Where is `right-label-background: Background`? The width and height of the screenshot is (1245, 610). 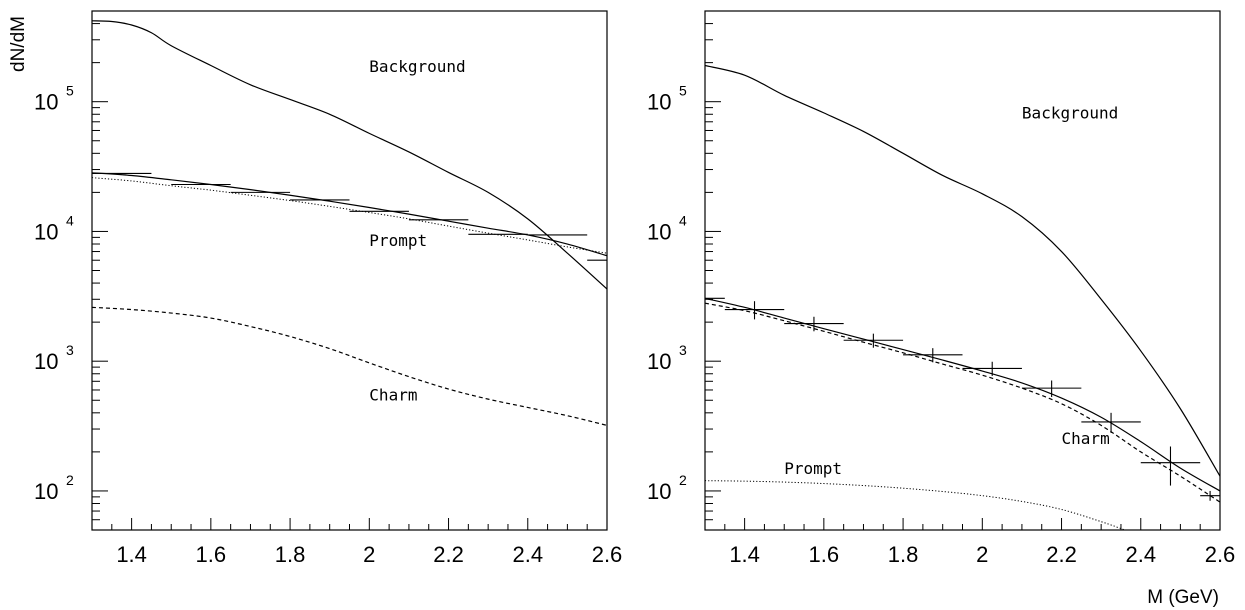
right-label-background: Background is located at coordinates (1070, 113).